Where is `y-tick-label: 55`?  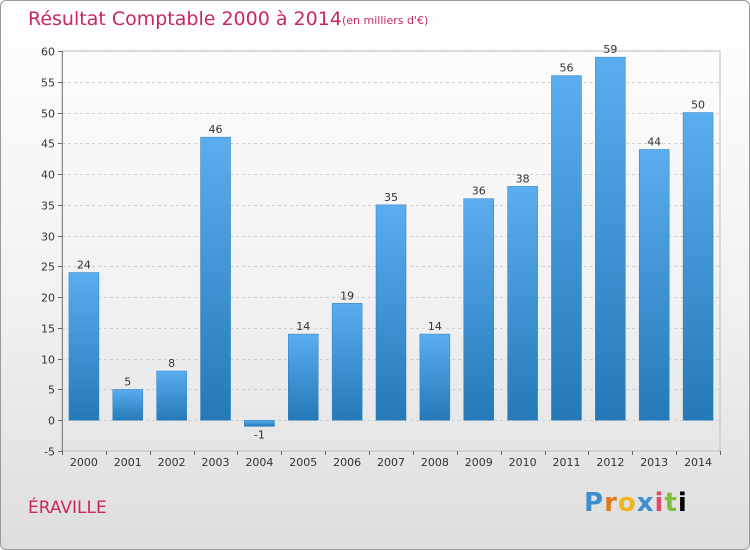 y-tick-label: 55 is located at coordinates (48, 83).